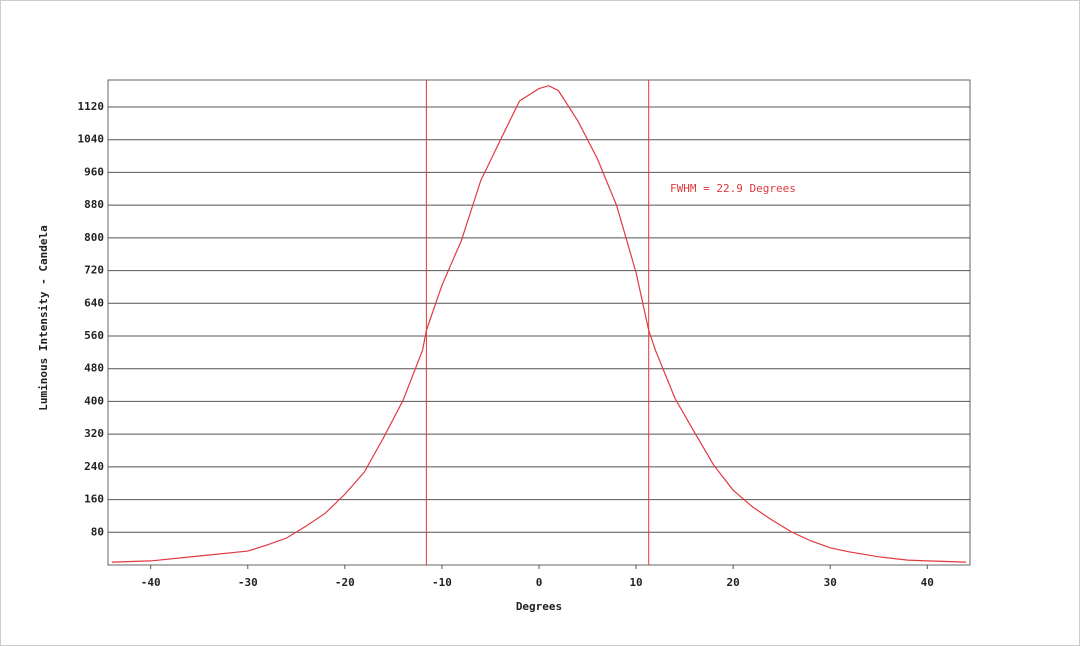  What do you see at coordinates (94, 466) in the screenshot?
I see `y-tick-label: 240` at bounding box center [94, 466].